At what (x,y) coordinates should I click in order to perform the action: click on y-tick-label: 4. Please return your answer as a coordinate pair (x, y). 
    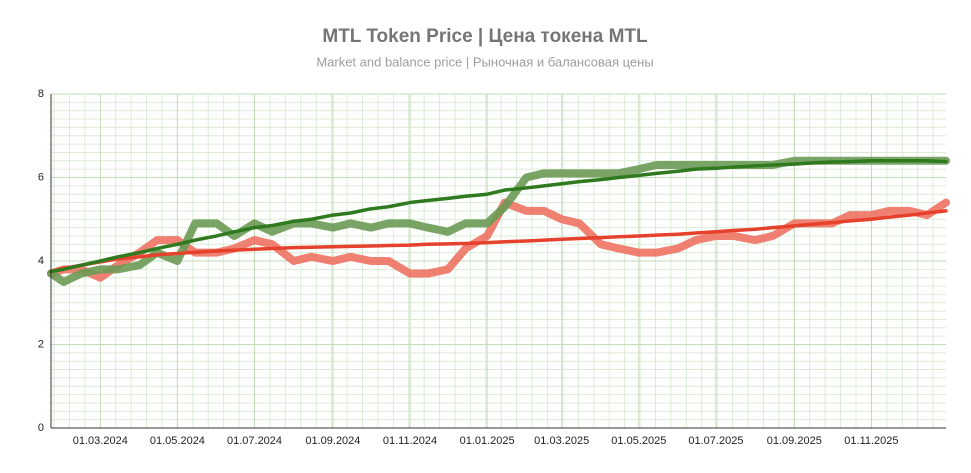
    Looking at the image, I should click on (41, 261).